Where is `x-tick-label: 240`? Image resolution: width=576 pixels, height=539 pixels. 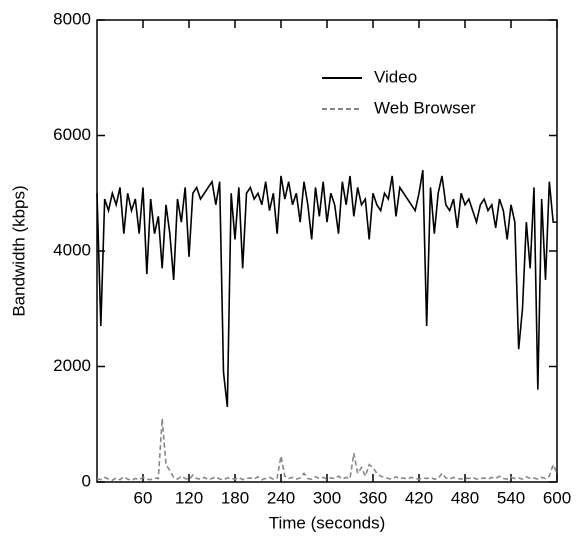 x-tick-label: 240 is located at coordinates (281, 497).